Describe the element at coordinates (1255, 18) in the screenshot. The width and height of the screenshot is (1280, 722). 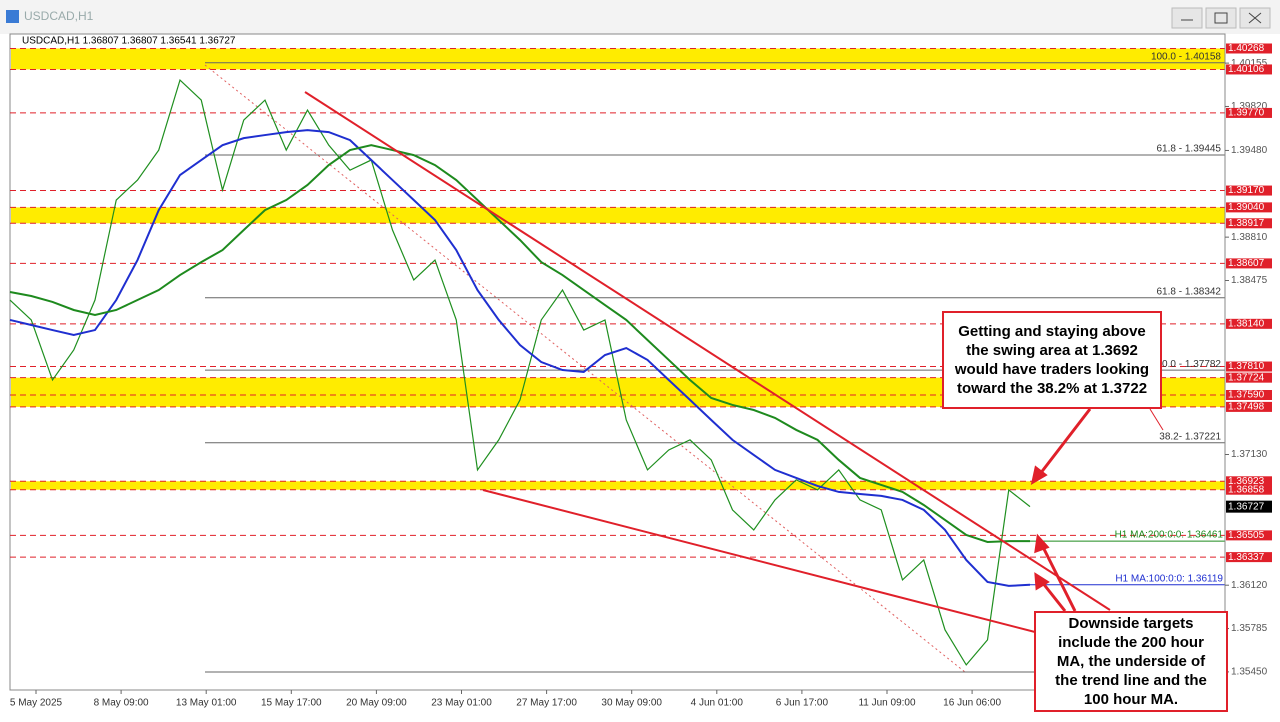
I see `close-icon` at that location.